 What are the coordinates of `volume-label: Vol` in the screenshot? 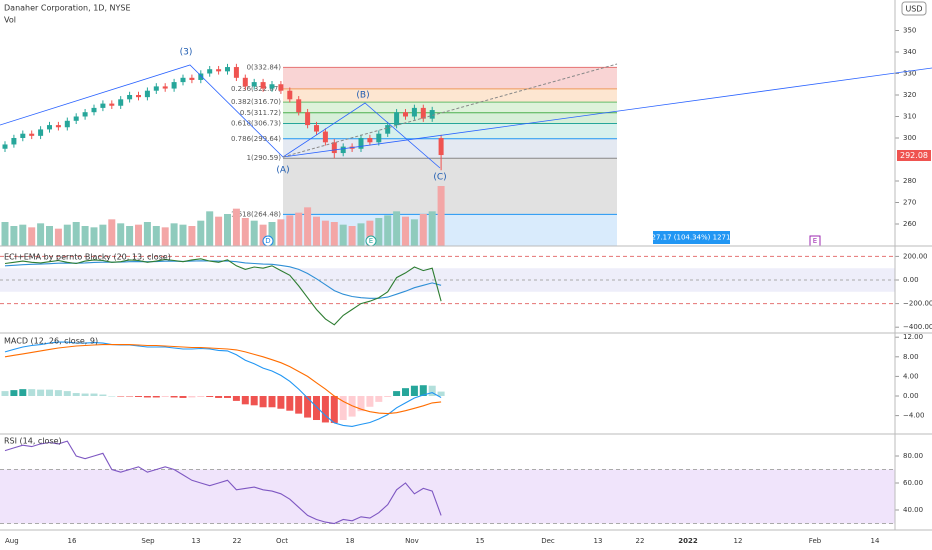 It's located at (10, 20).